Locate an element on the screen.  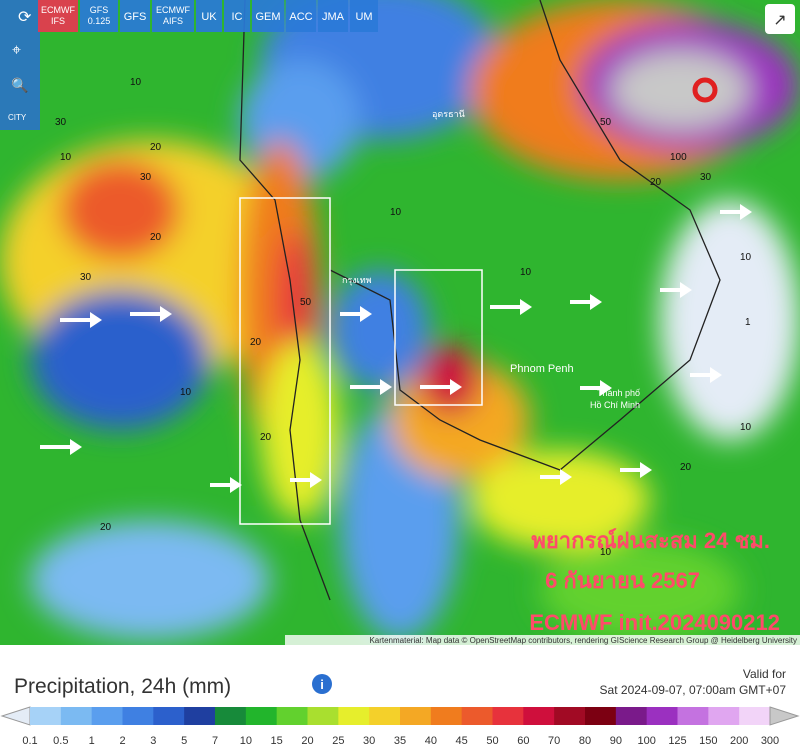
colorbar-label: 70 is located at coordinates (554, 741).